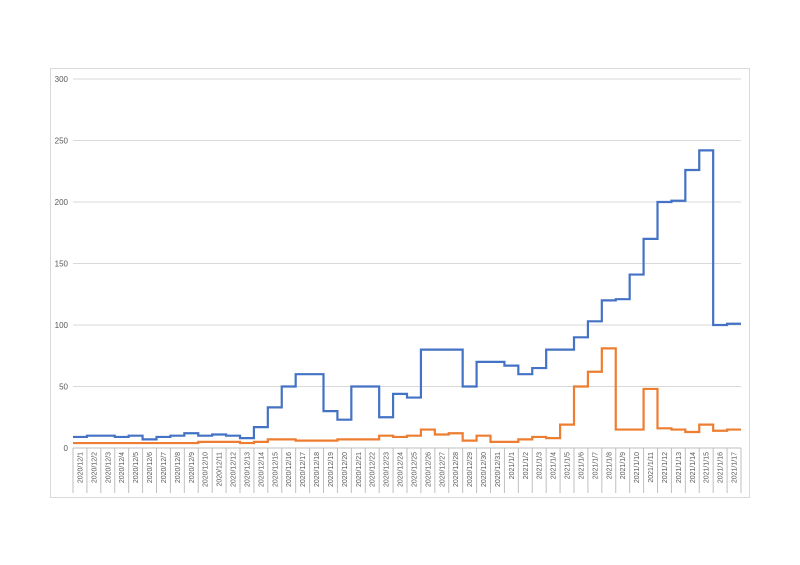 This screenshot has width=800, height=565. What do you see at coordinates (62, 325) in the screenshot?
I see `y-tick-label: 100` at bounding box center [62, 325].